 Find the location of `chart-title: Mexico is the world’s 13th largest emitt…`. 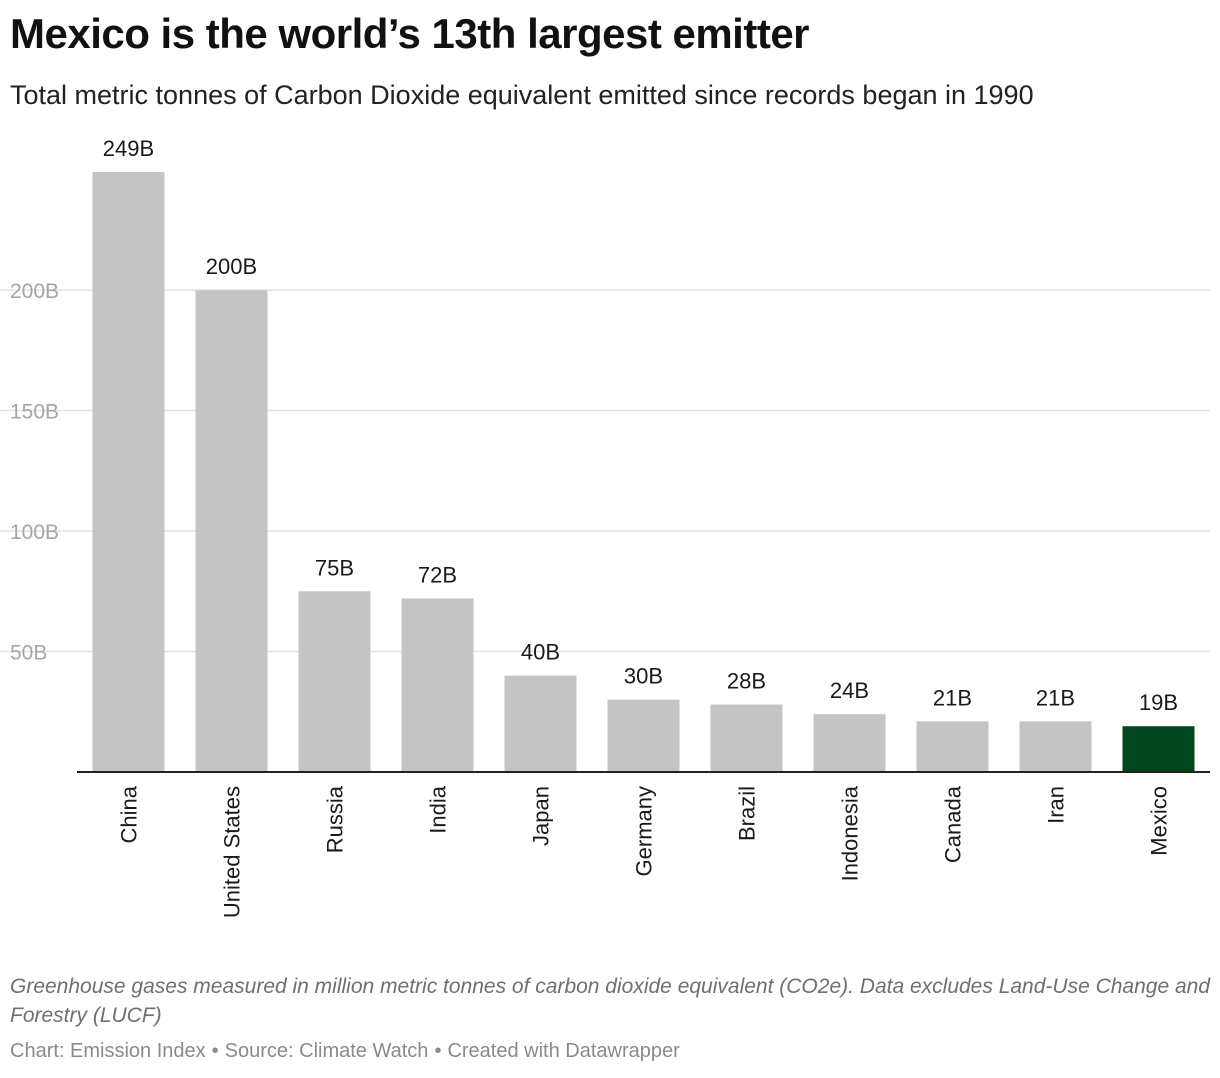

chart-title: Mexico is the world’s 13th largest emitt… is located at coordinates (410, 33).